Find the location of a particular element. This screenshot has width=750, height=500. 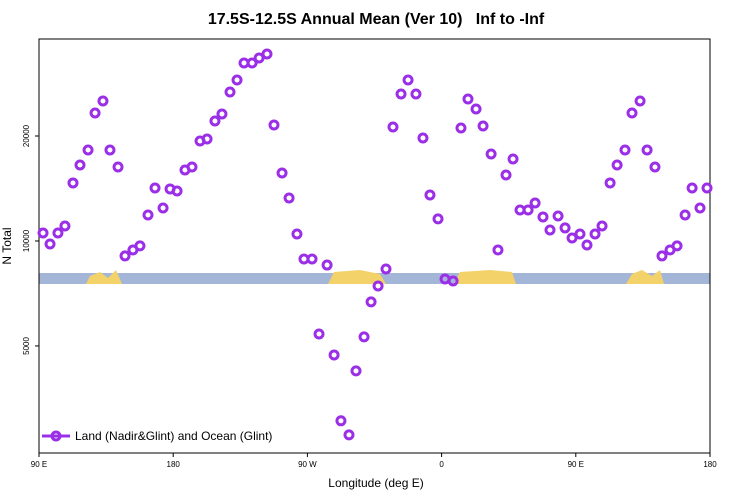

y-tick-label: 20000 is located at coordinates (26, 135).